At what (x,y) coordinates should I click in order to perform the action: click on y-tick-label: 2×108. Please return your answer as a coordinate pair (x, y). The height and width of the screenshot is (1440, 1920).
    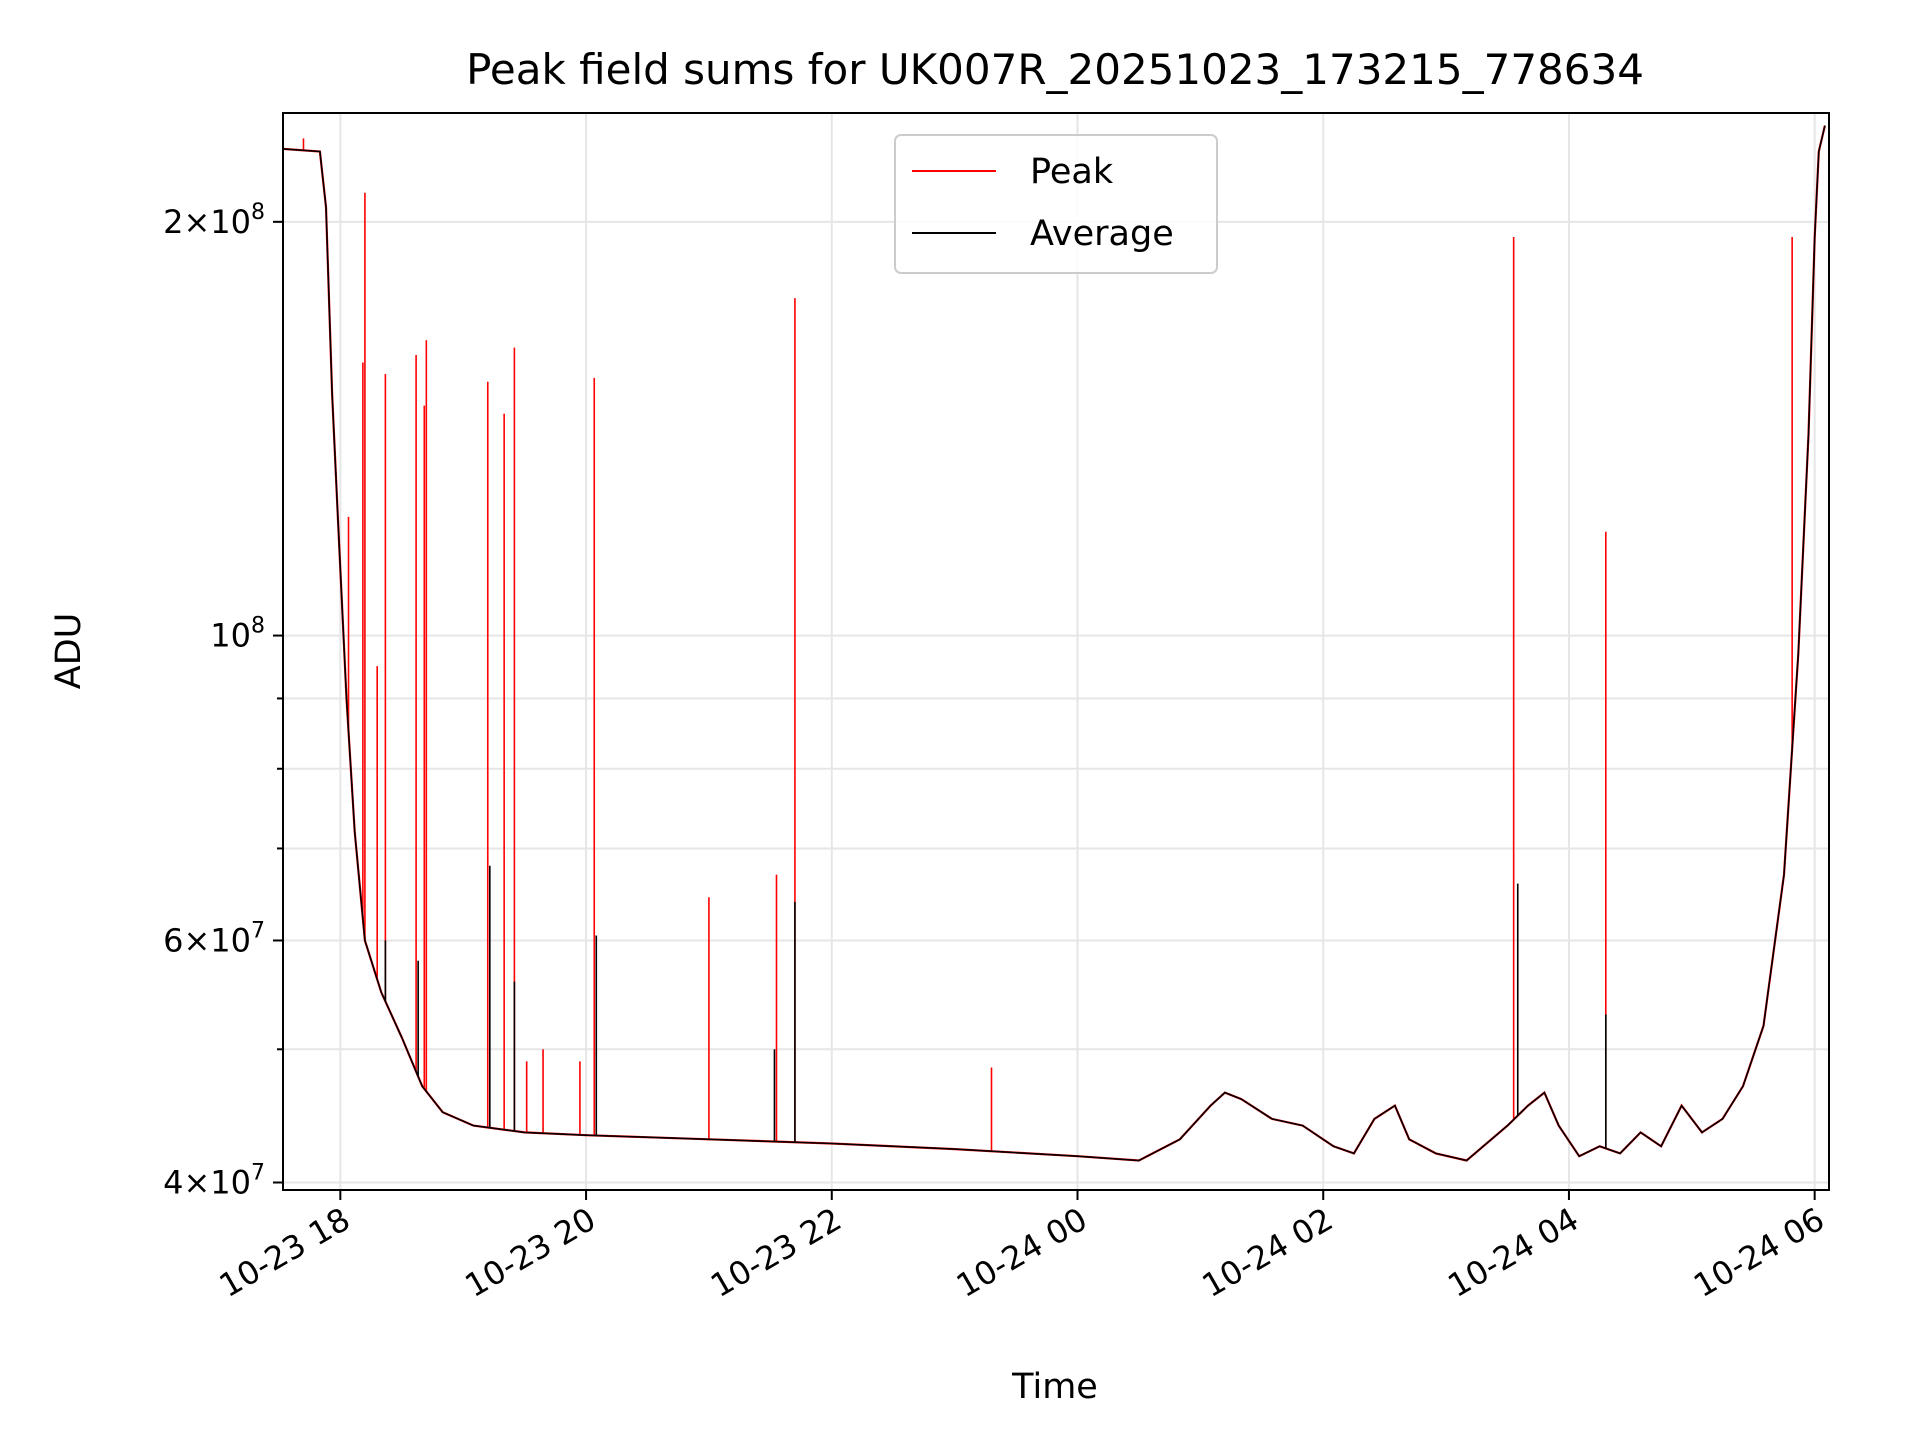
    Looking at the image, I should click on (214, 220).